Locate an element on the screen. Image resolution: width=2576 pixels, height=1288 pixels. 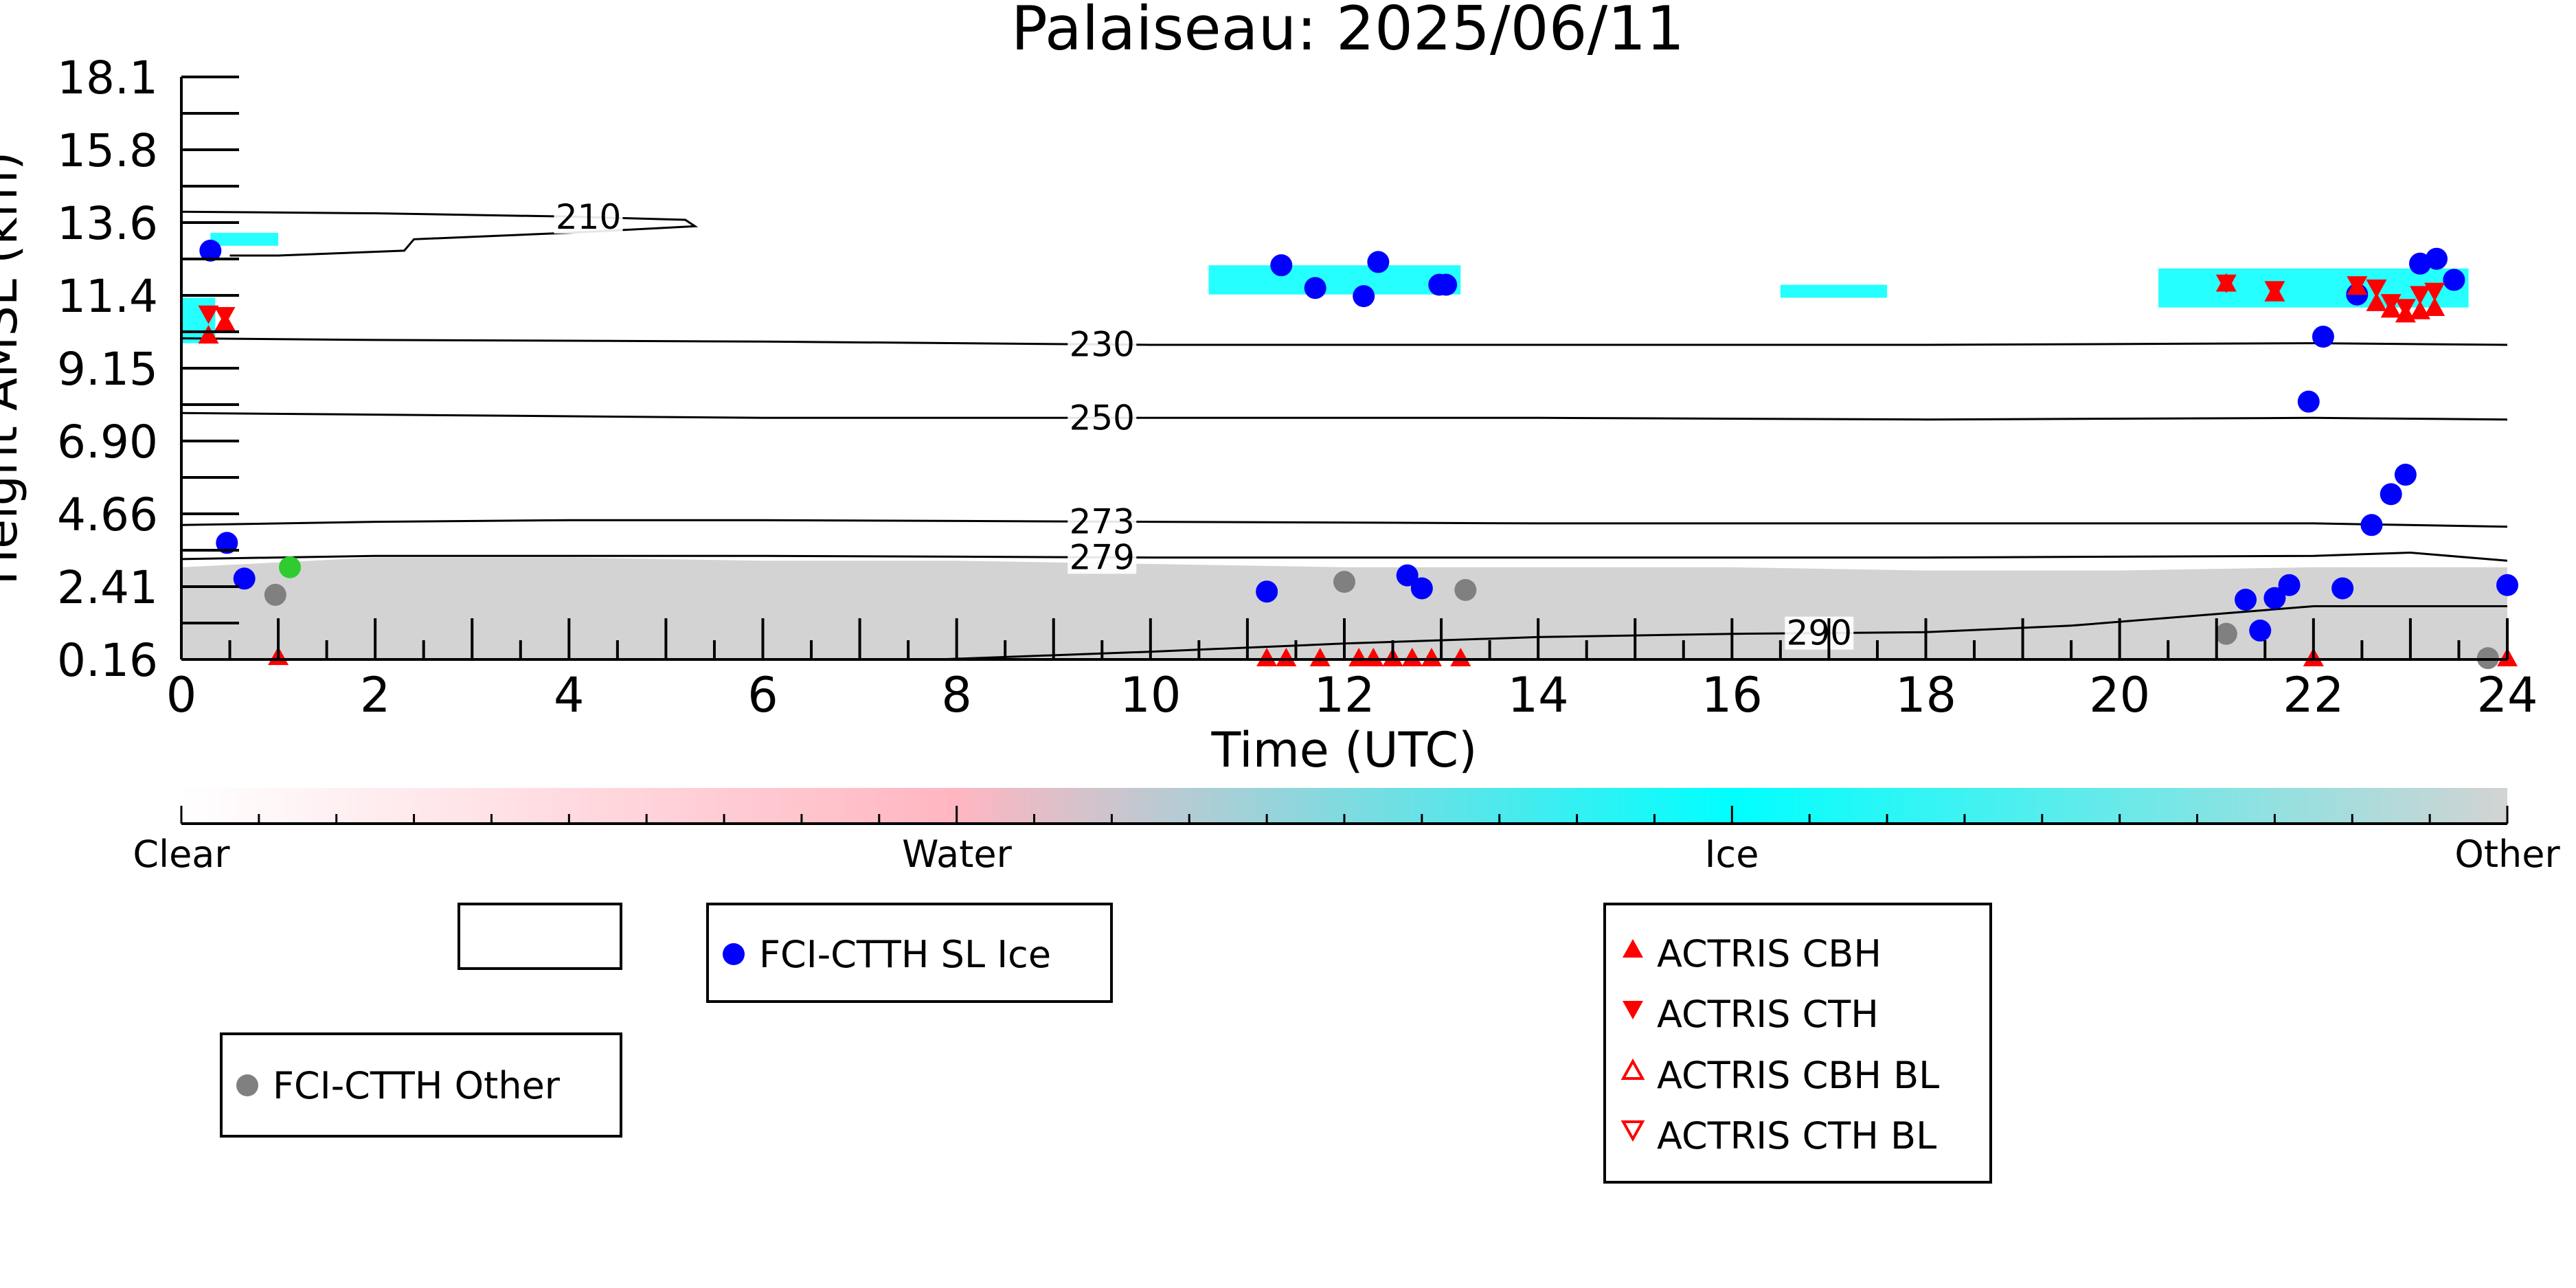
legend-fci-other-frame is located at coordinates (421, 1085).